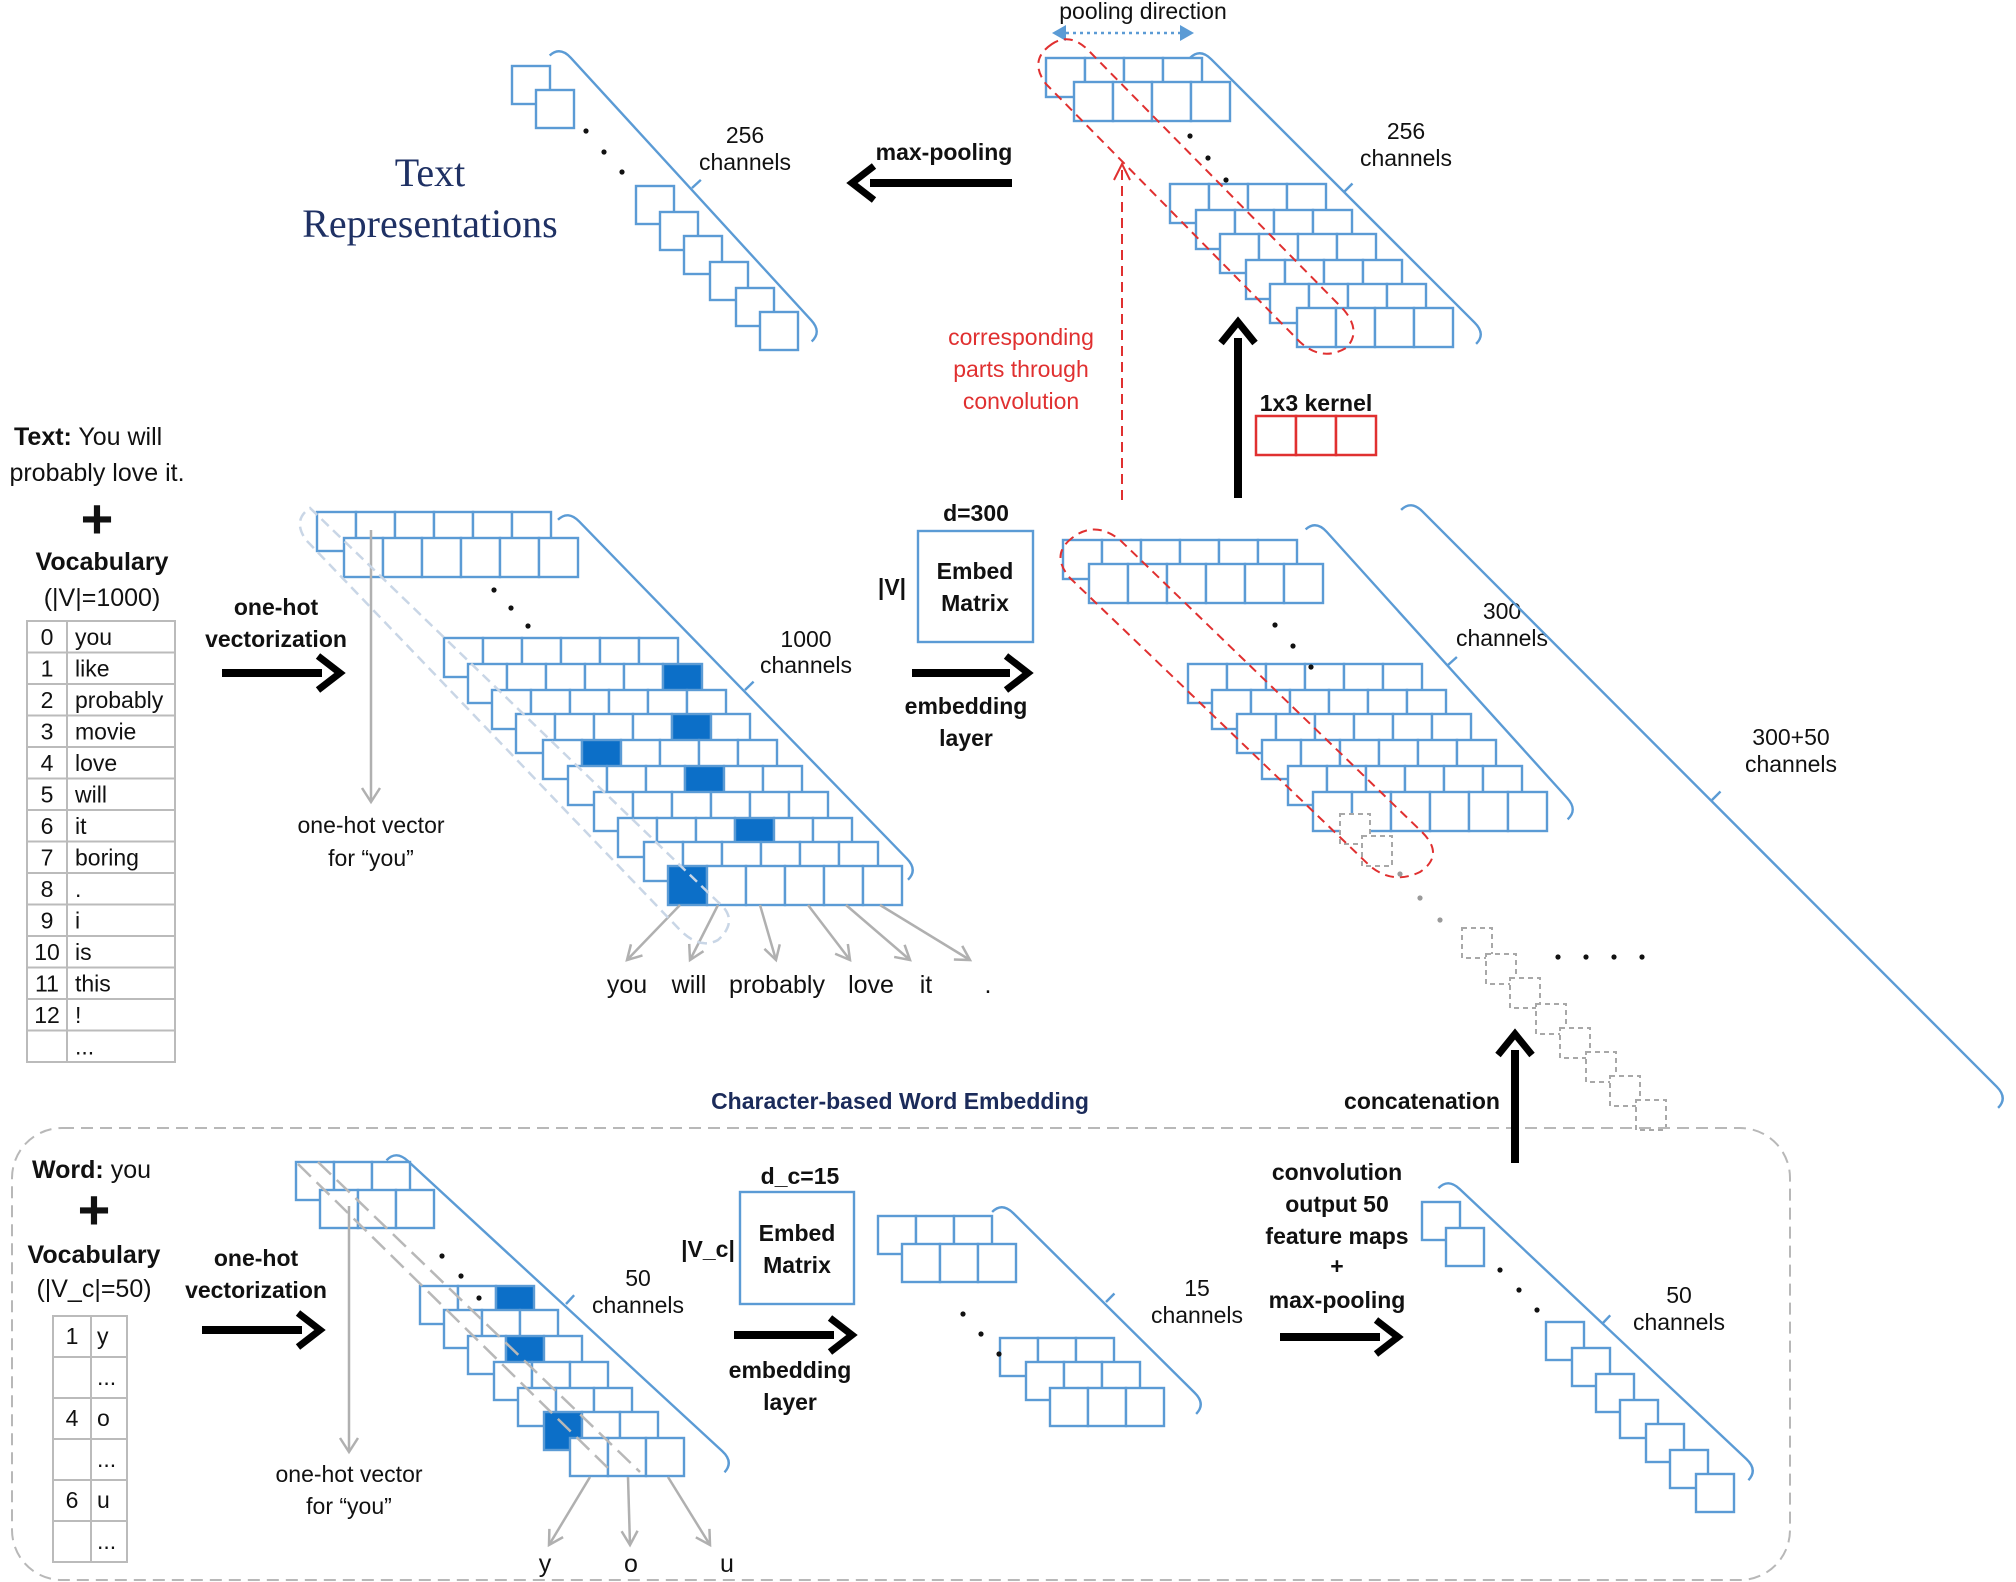 The height and width of the screenshot is (1582, 2016). I want to click on char-out-top, so click(1453, 1234).